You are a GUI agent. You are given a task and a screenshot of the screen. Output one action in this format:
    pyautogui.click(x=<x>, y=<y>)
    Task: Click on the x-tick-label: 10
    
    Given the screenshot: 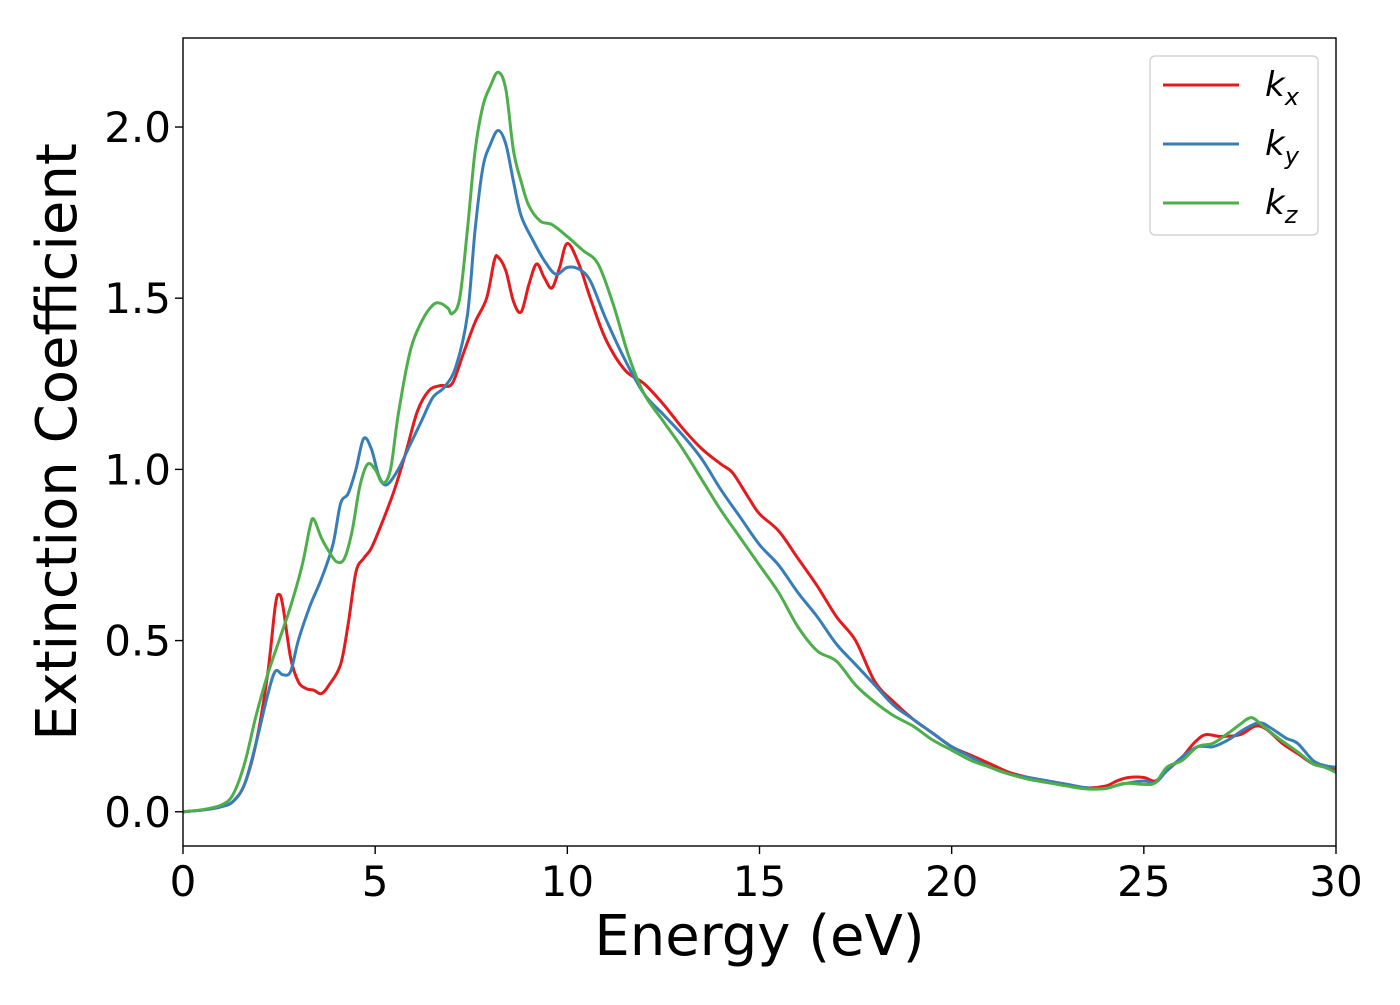 What is the action you would take?
    pyautogui.click(x=567, y=881)
    